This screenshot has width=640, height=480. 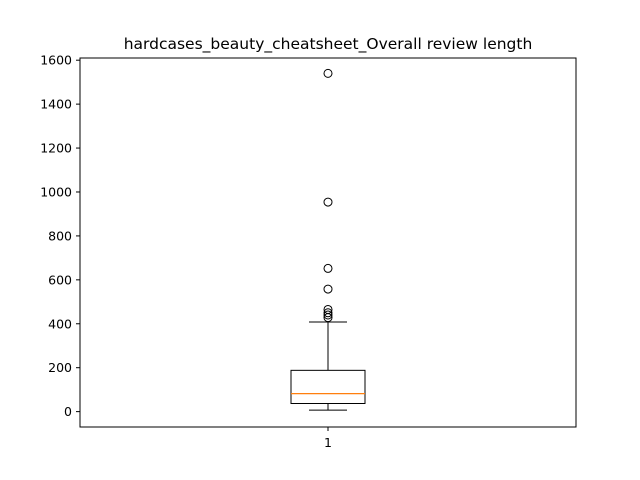 What do you see at coordinates (56, 191) in the screenshot?
I see `y-tick-label: 1000` at bounding box center [56, 191].